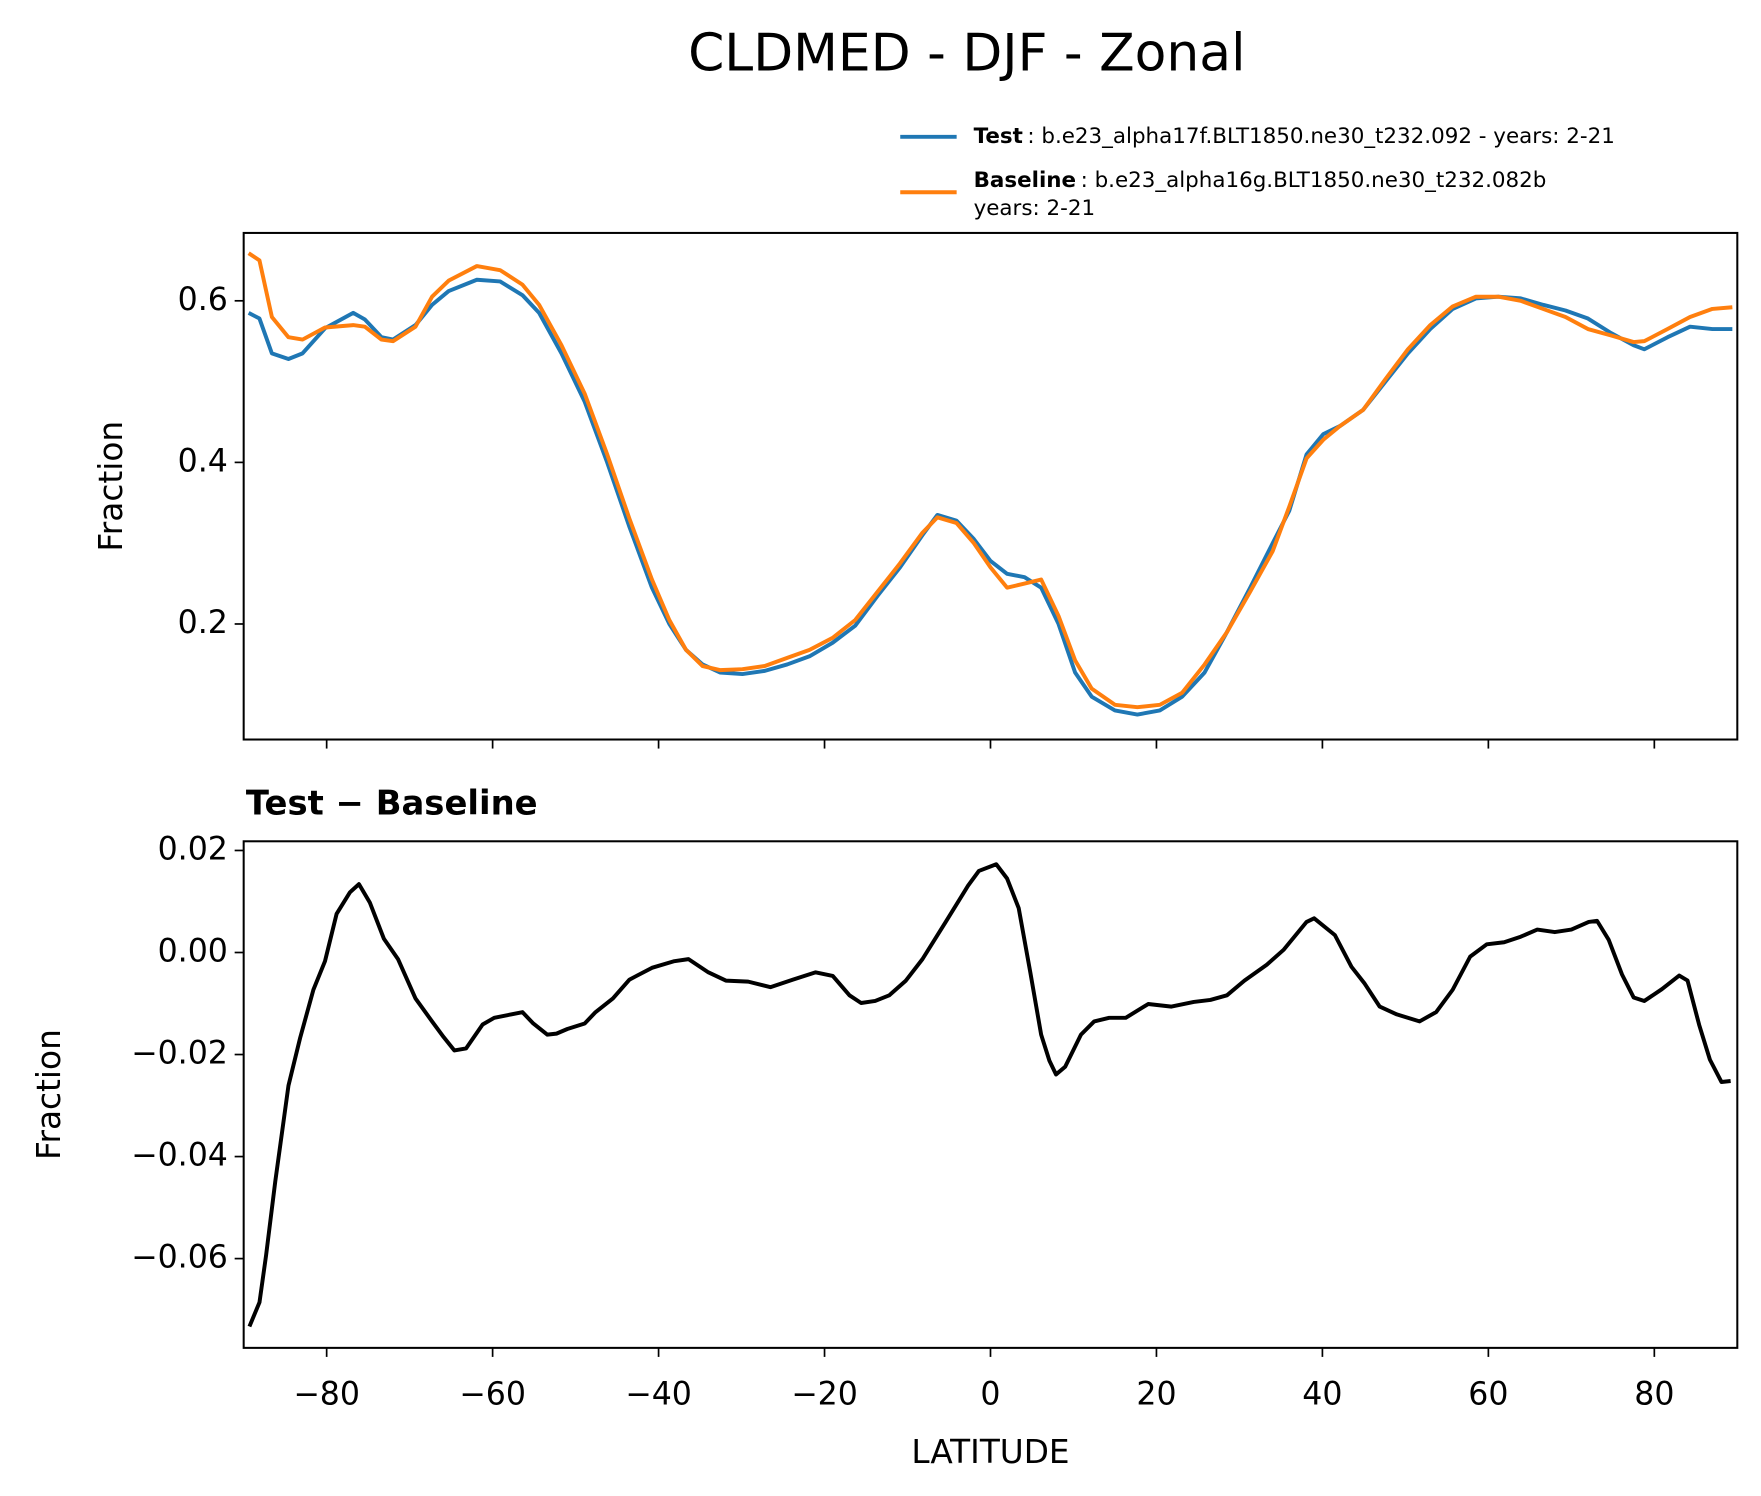  I want to click on legend-description: : b.e23_alpha16g.BLT1850.ne30_t232.082b, so click(1314, 180).